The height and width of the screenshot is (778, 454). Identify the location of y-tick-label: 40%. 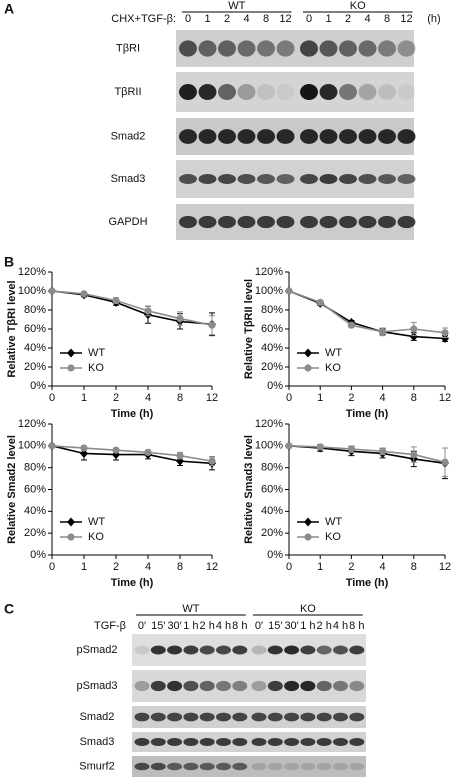
(35, 511).